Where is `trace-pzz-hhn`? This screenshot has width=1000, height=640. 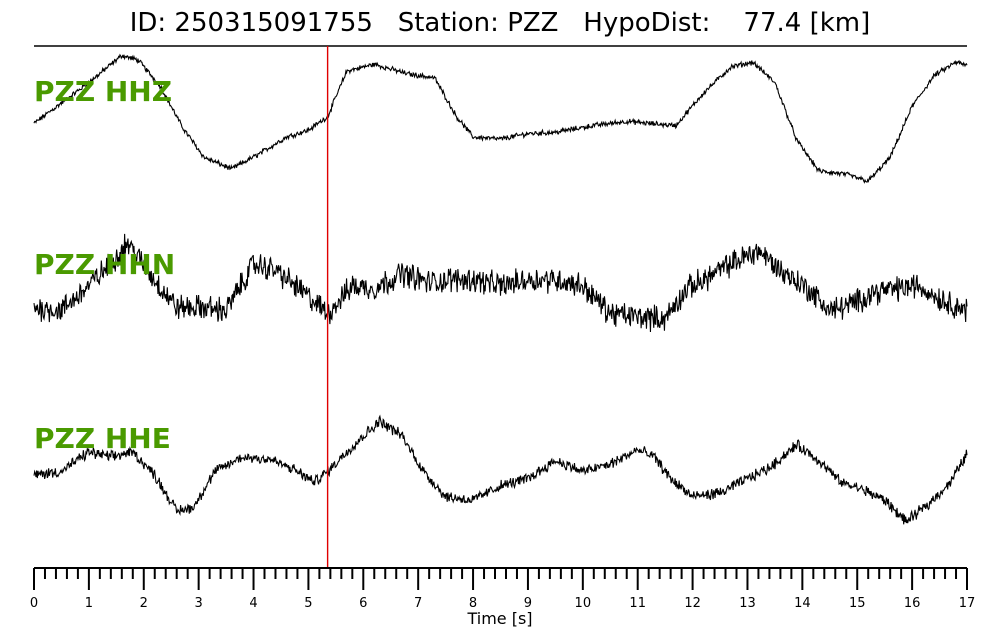 trace-pzz-hhn is located at coordinates (500, 282).